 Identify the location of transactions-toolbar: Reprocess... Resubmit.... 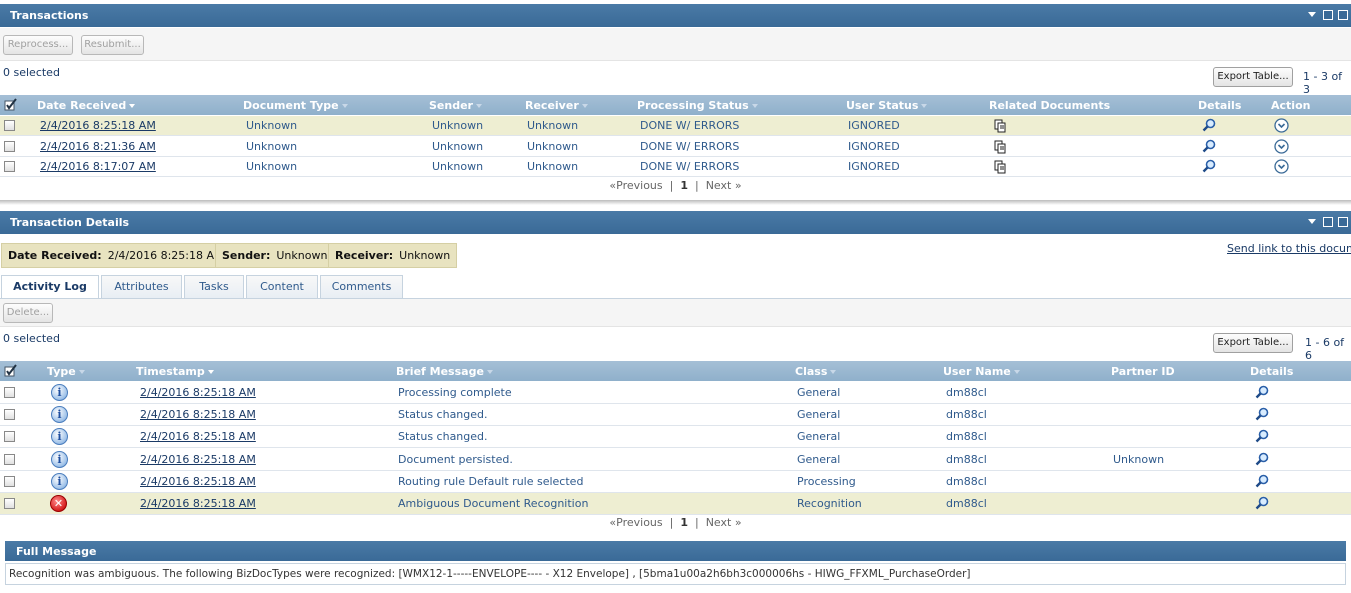
(675, 44).